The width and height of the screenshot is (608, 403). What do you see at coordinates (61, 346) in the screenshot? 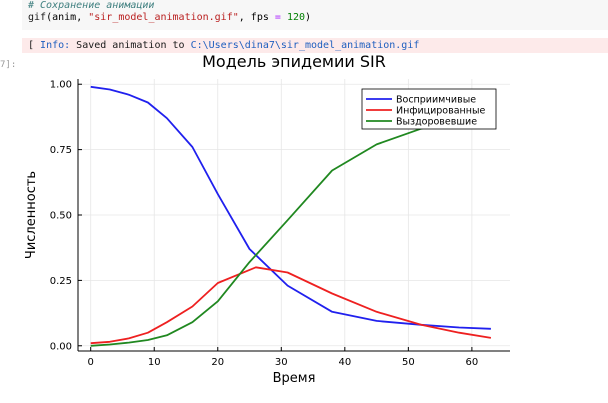
I see `y-tick-label: 0.00` at bounding box center [61, 346].